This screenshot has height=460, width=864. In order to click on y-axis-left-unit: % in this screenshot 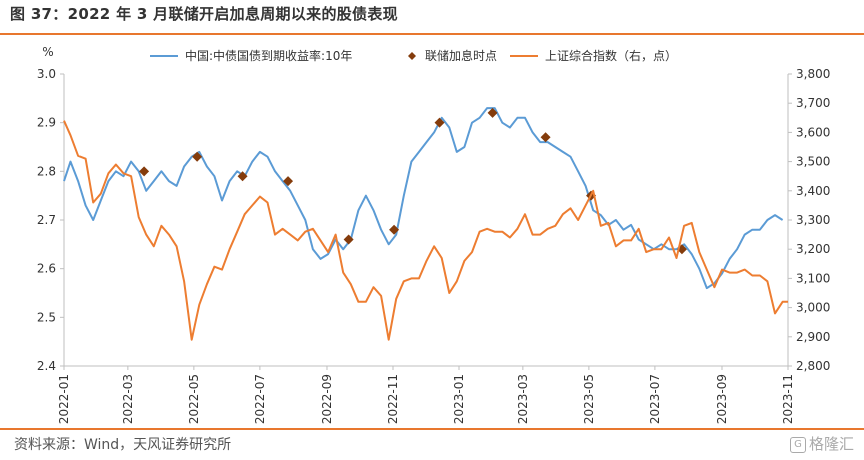, I will do `click(47, 52)`.